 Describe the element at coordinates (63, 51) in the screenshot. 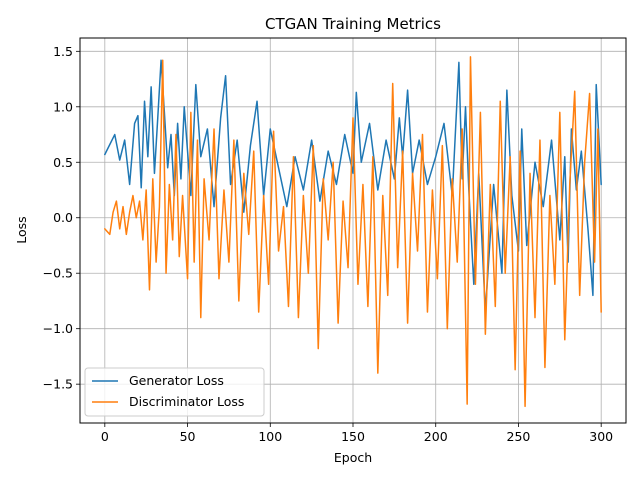

I see `y-tick-label: 1.5` at that location.